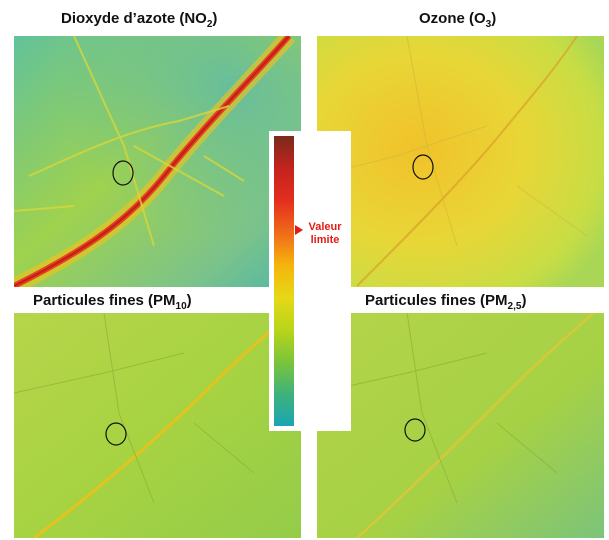 This screenshot has width=609, height=540. What do you see at coordinates (139, 20) in the screenshot?
I see `title-no2: Dioxyde d’azote (NO2)` at bounding box center [139, 20].